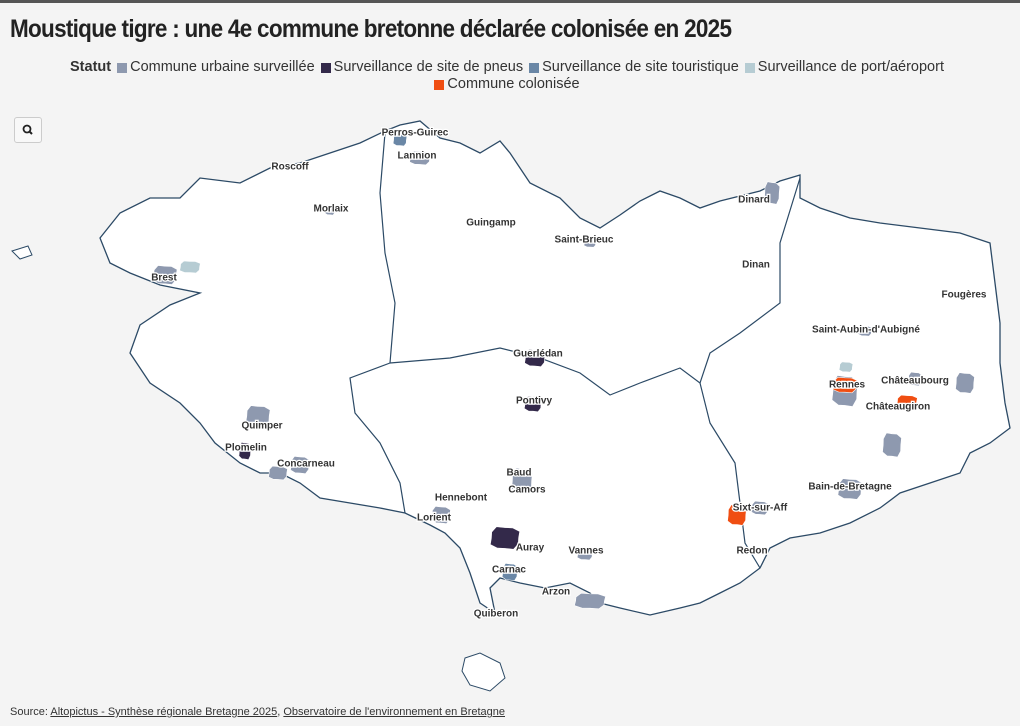 This screenshot has height=726, width=1020. Describe the element at coordinates (847, 385) in the screenshot. I see `place-label: Rennes` at that location.